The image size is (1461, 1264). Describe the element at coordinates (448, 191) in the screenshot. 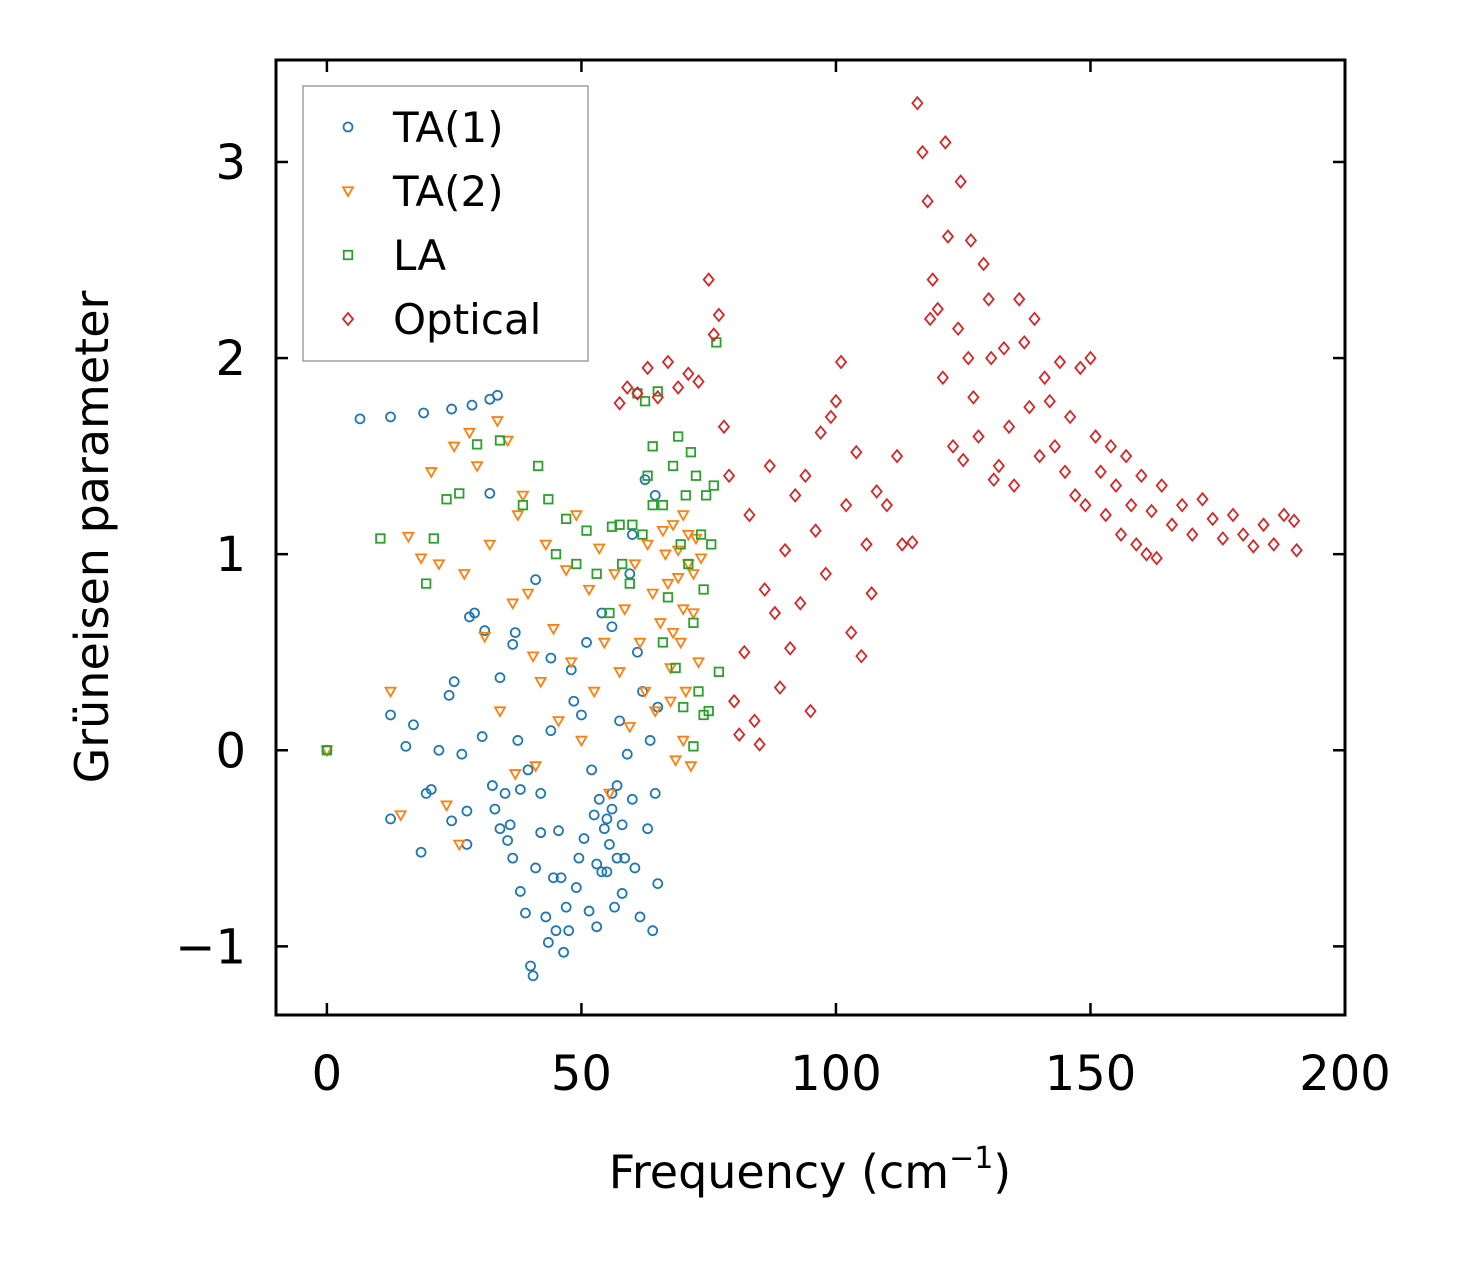

I see `legend-label: TA(2)` at that location.